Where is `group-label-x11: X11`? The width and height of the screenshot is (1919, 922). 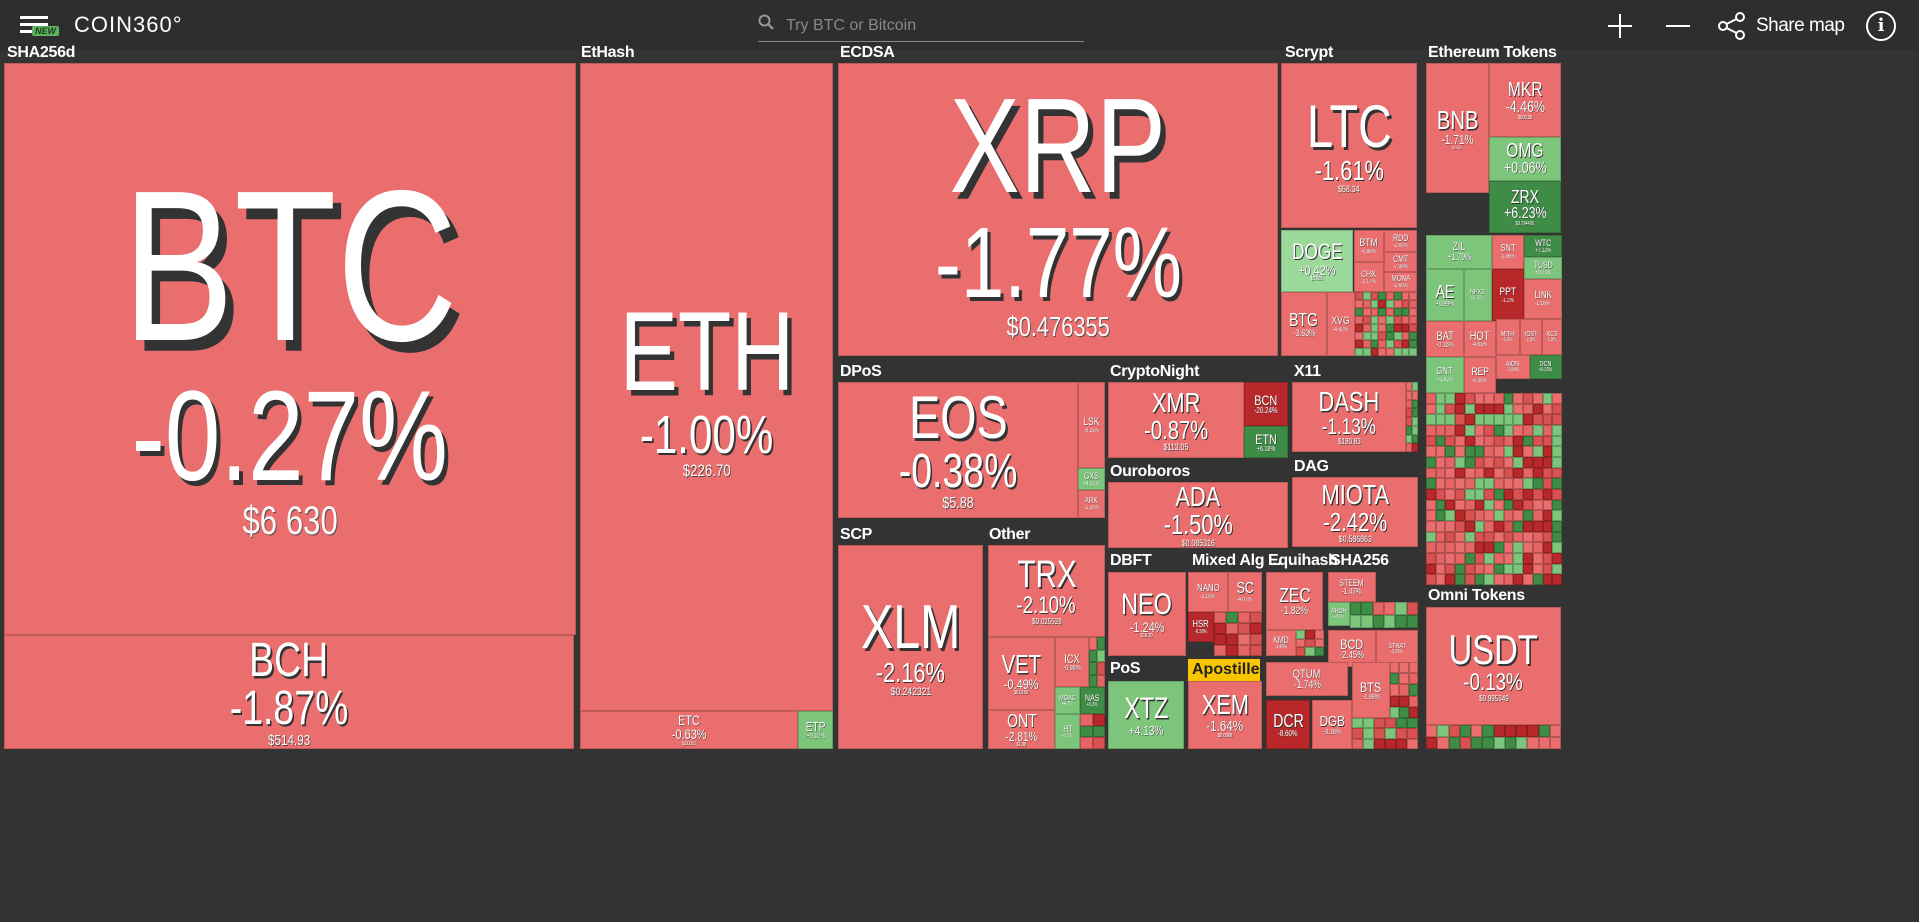
group-label-x11: X11 is located at coordinates (1307, 371).